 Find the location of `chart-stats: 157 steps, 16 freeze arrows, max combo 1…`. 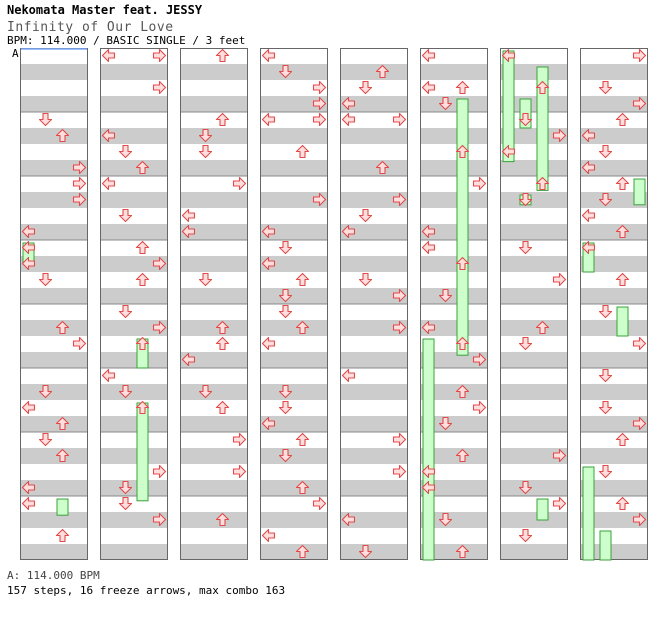

chart-stats: 157 steps, 16 freeze arrows, max combo 1… is located at coordinates (146, 590).